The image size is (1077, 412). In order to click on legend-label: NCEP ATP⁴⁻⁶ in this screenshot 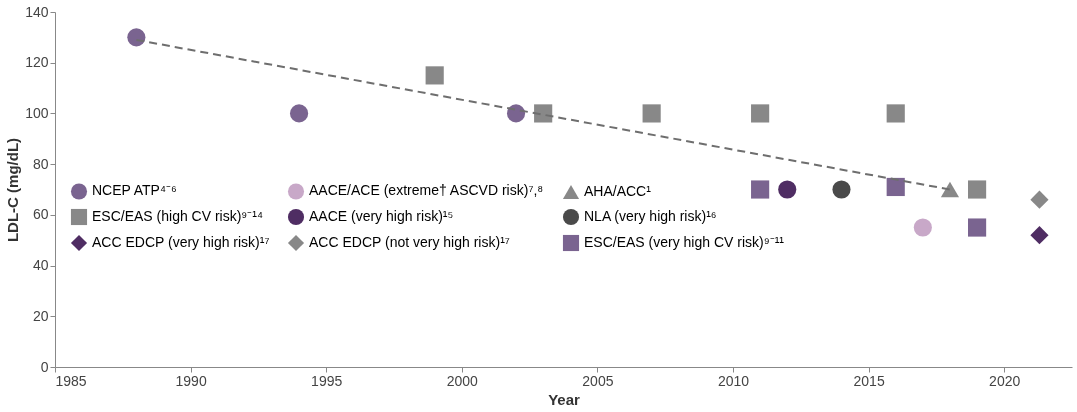, I will do `click(134, 190)`.